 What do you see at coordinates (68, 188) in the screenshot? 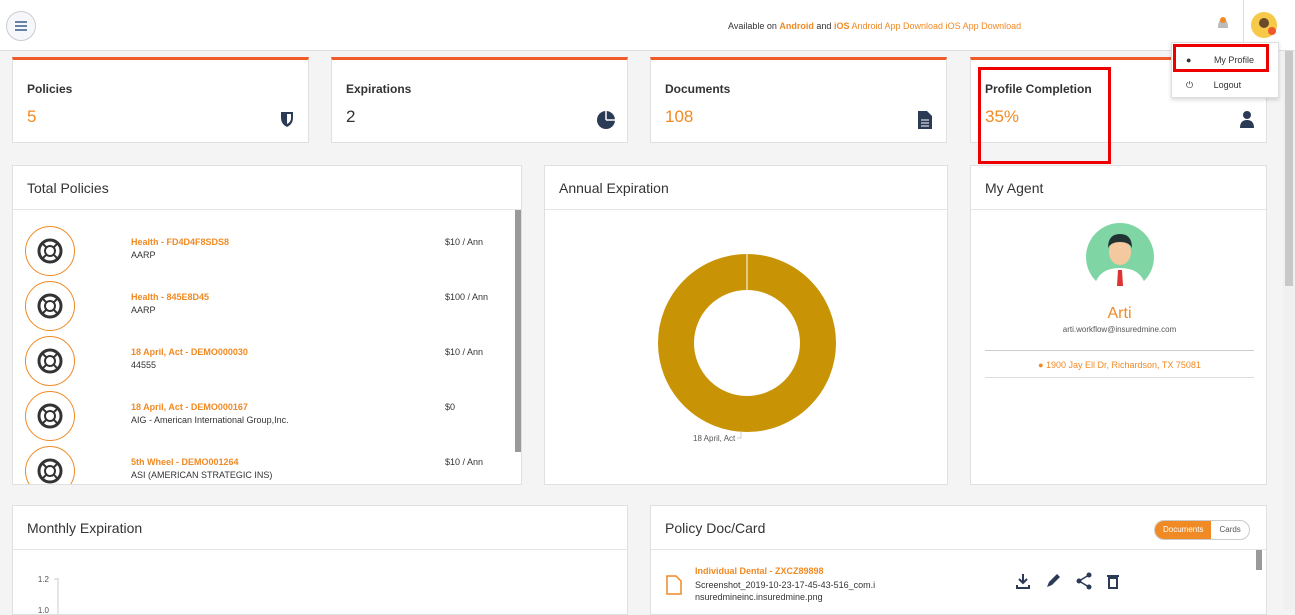
I see `panel-title: Total Policies` at bounding box center [68, 188].